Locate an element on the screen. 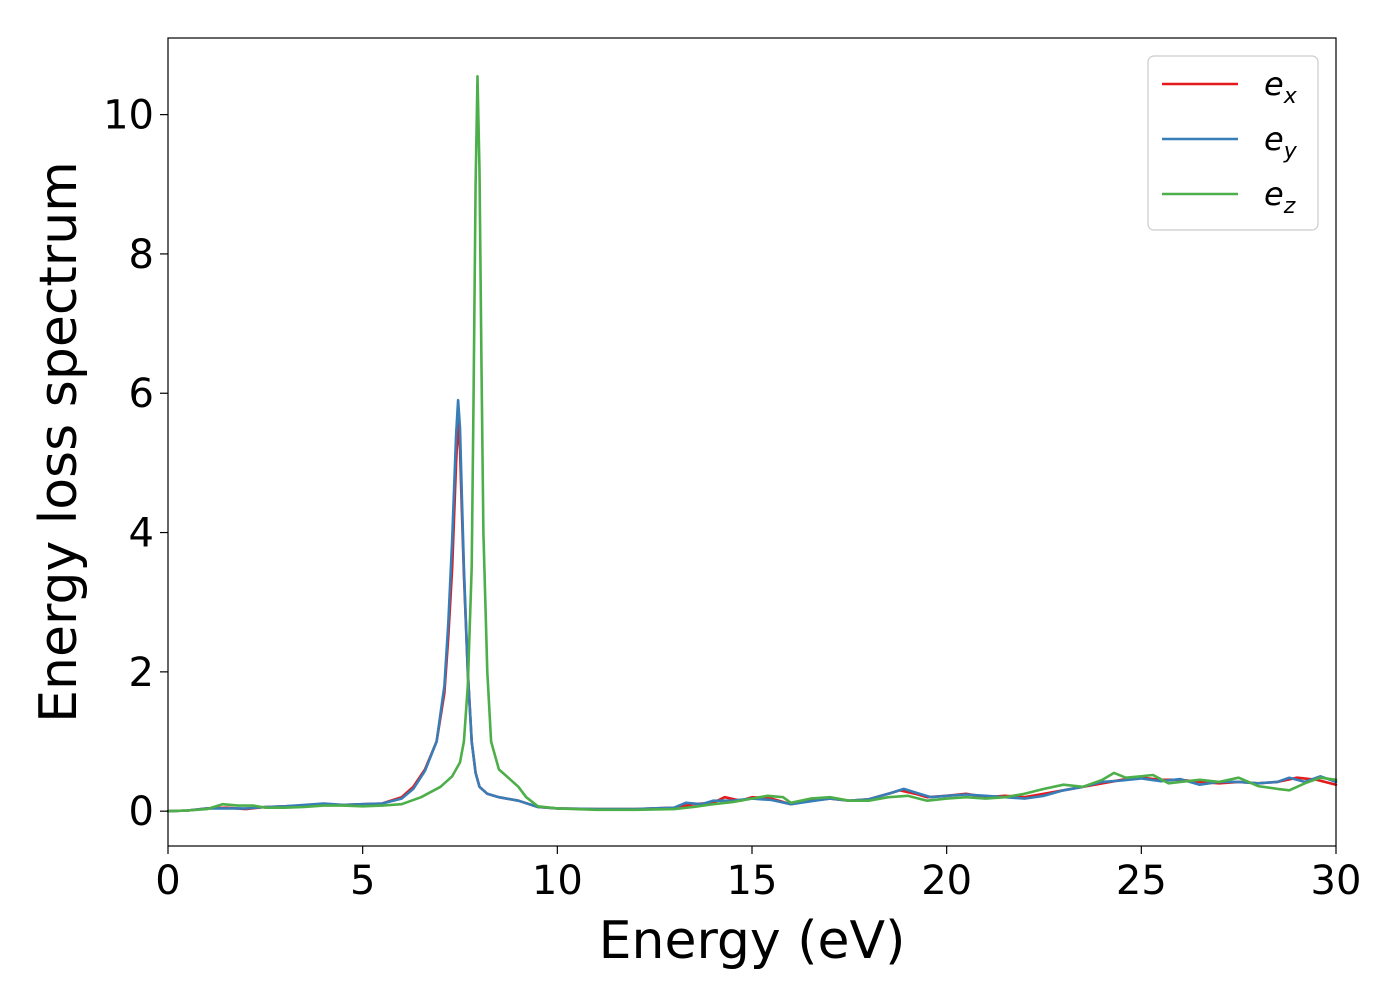 Image resolution: width=1400 pixels, height=1000 pixels. x-axis-ticks: 0 5 10 15 20 25 30 is located at coordinates (758, 875).